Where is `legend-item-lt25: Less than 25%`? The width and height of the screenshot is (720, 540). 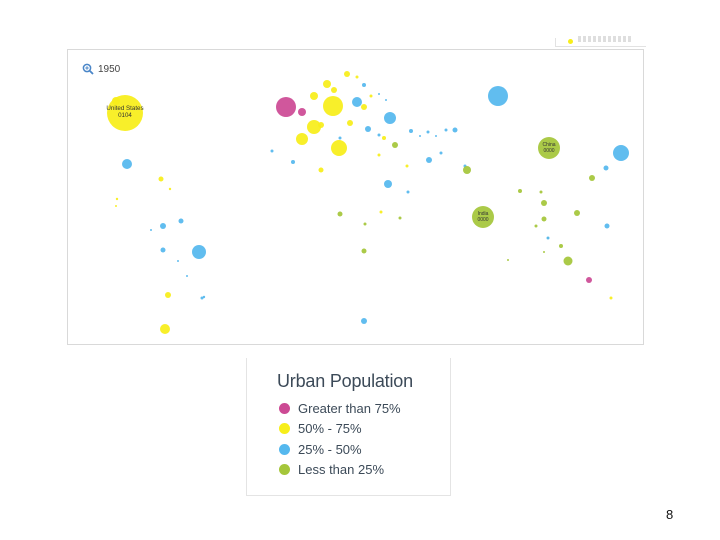
legend-item-lt25: Less than 25% is located at coordinates (340, 470).